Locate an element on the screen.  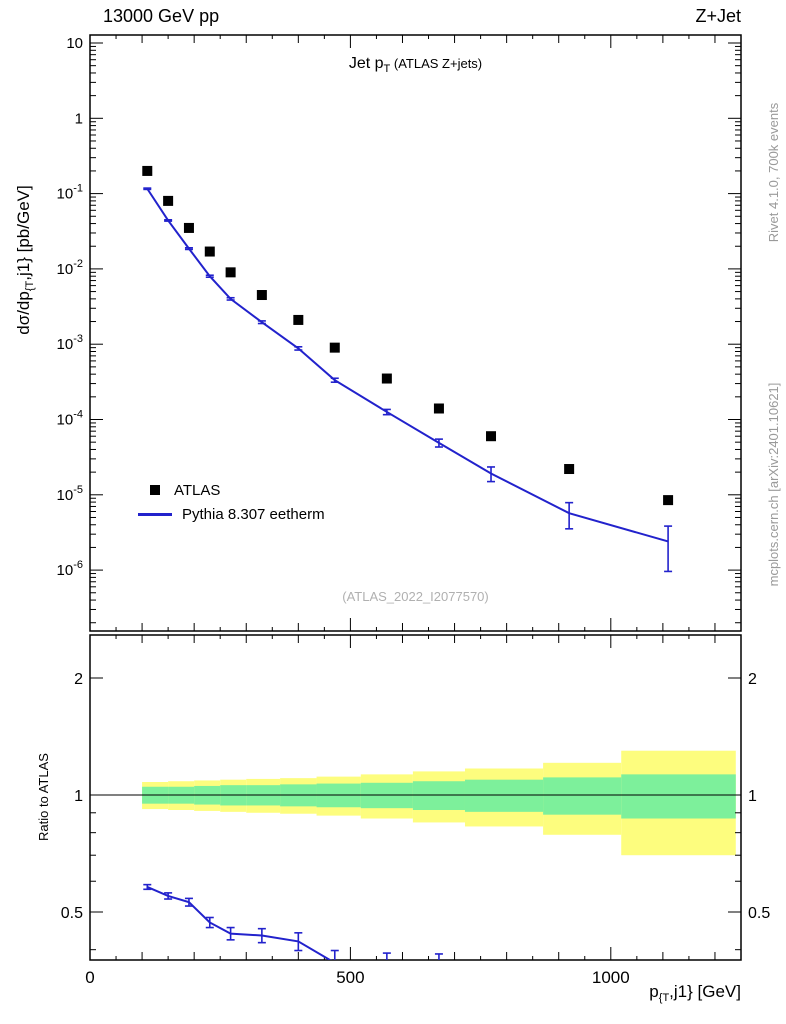
plot-title-sub: T is located at coordinates (387, 69).